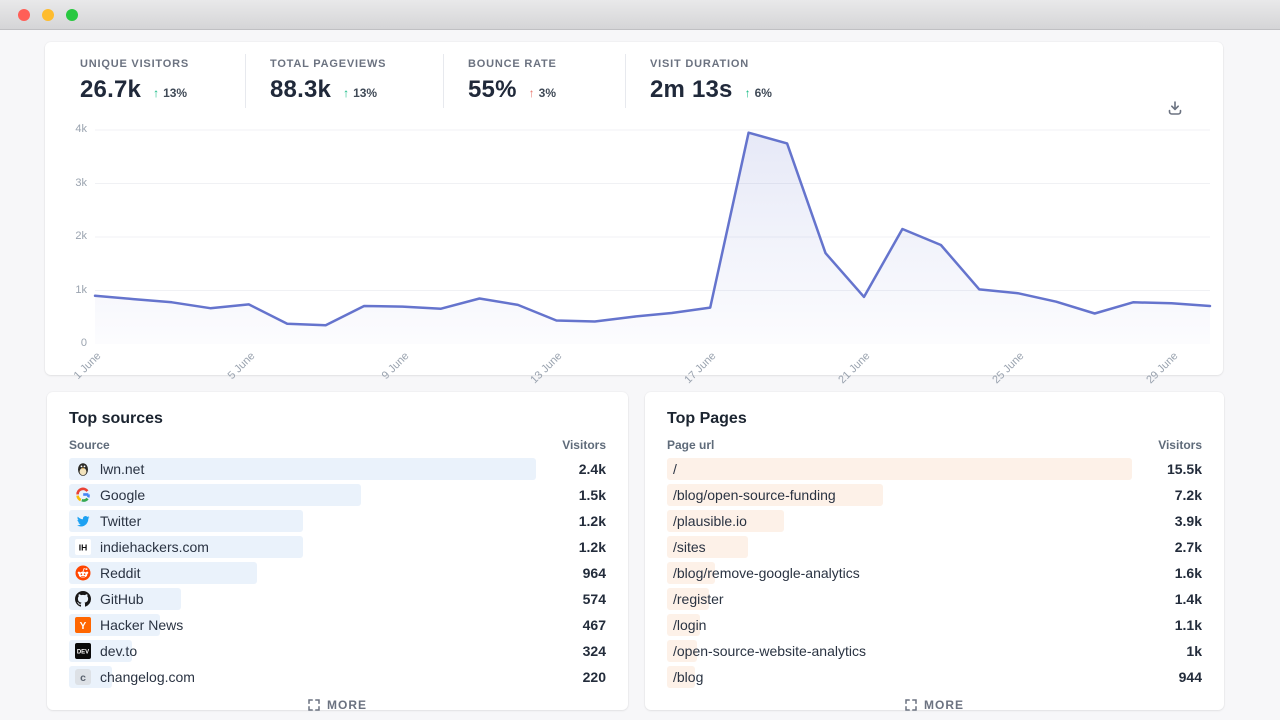 The width and height of the screenshot is (1280, 720). I want to click on list-item: Reddit 964, so click(337, 573).